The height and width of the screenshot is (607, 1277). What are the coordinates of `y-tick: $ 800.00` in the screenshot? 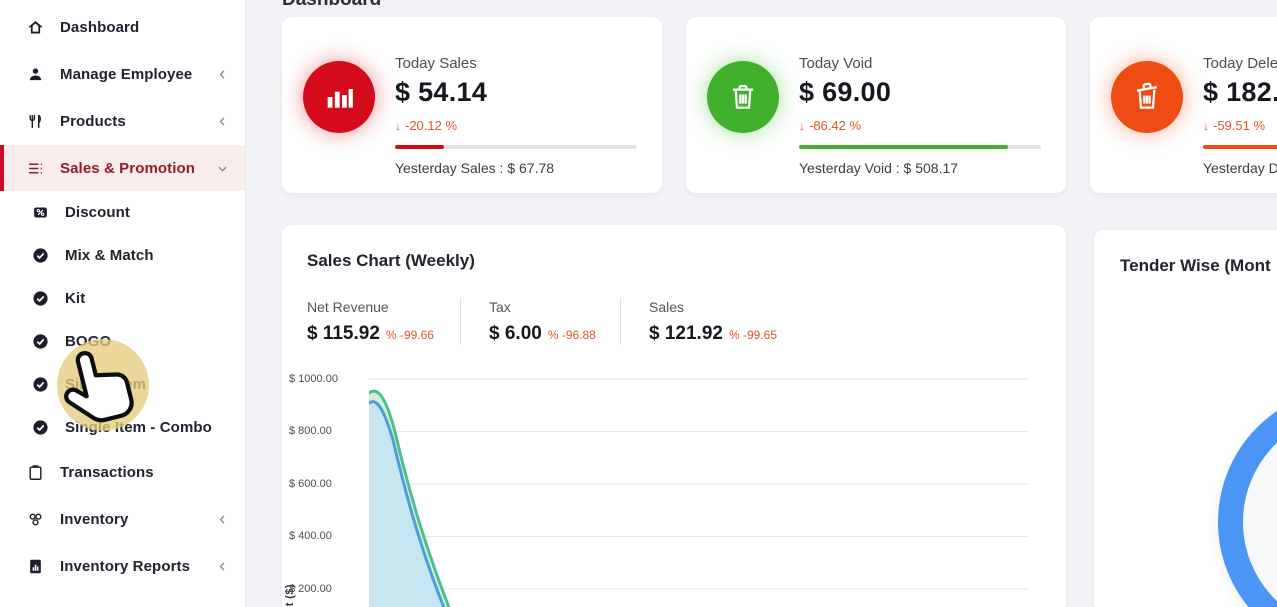 It's located at (310, 431).